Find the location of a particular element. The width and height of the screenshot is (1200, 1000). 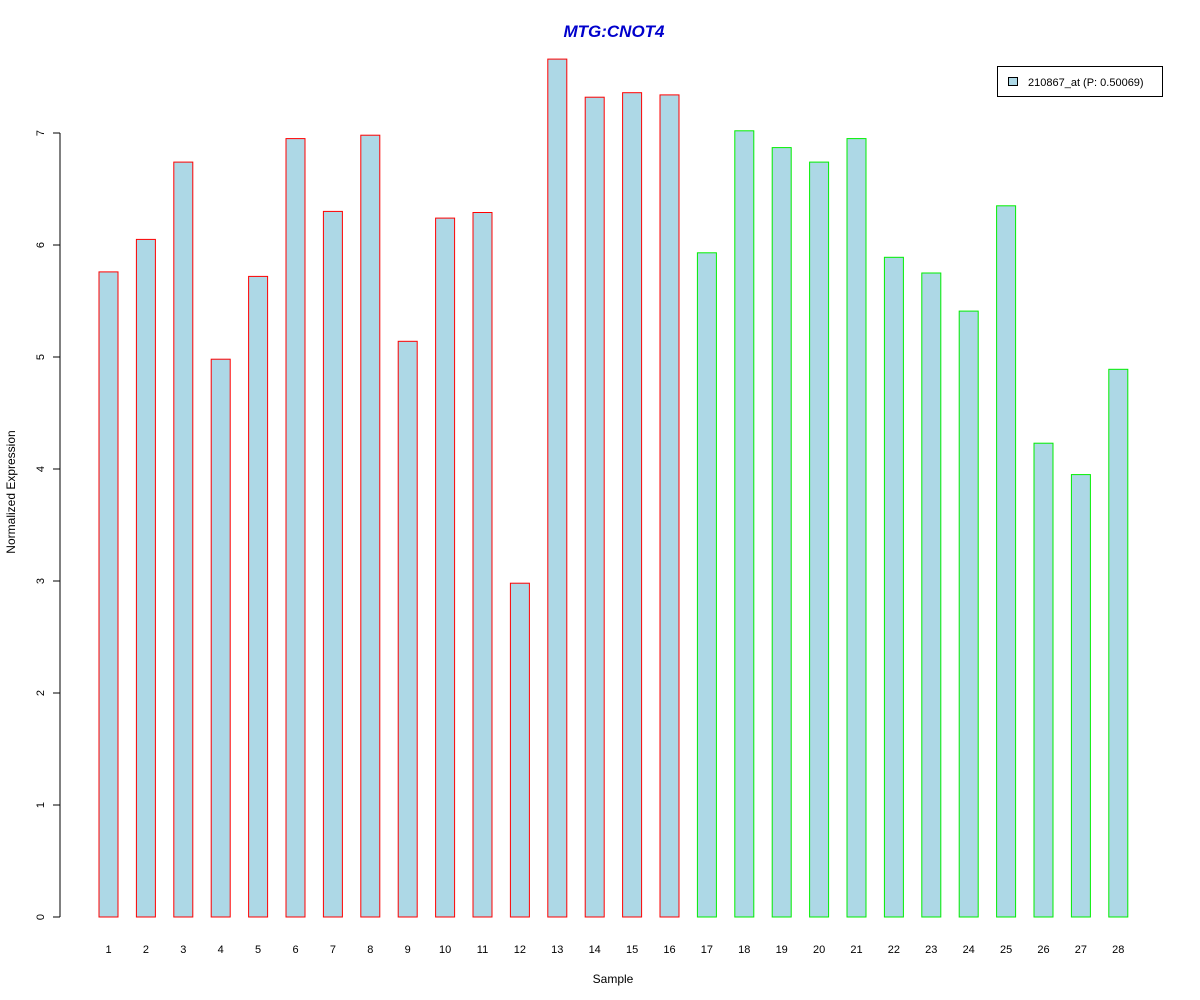

x-tick-label: 28 is located at coordinates (1118, 950).